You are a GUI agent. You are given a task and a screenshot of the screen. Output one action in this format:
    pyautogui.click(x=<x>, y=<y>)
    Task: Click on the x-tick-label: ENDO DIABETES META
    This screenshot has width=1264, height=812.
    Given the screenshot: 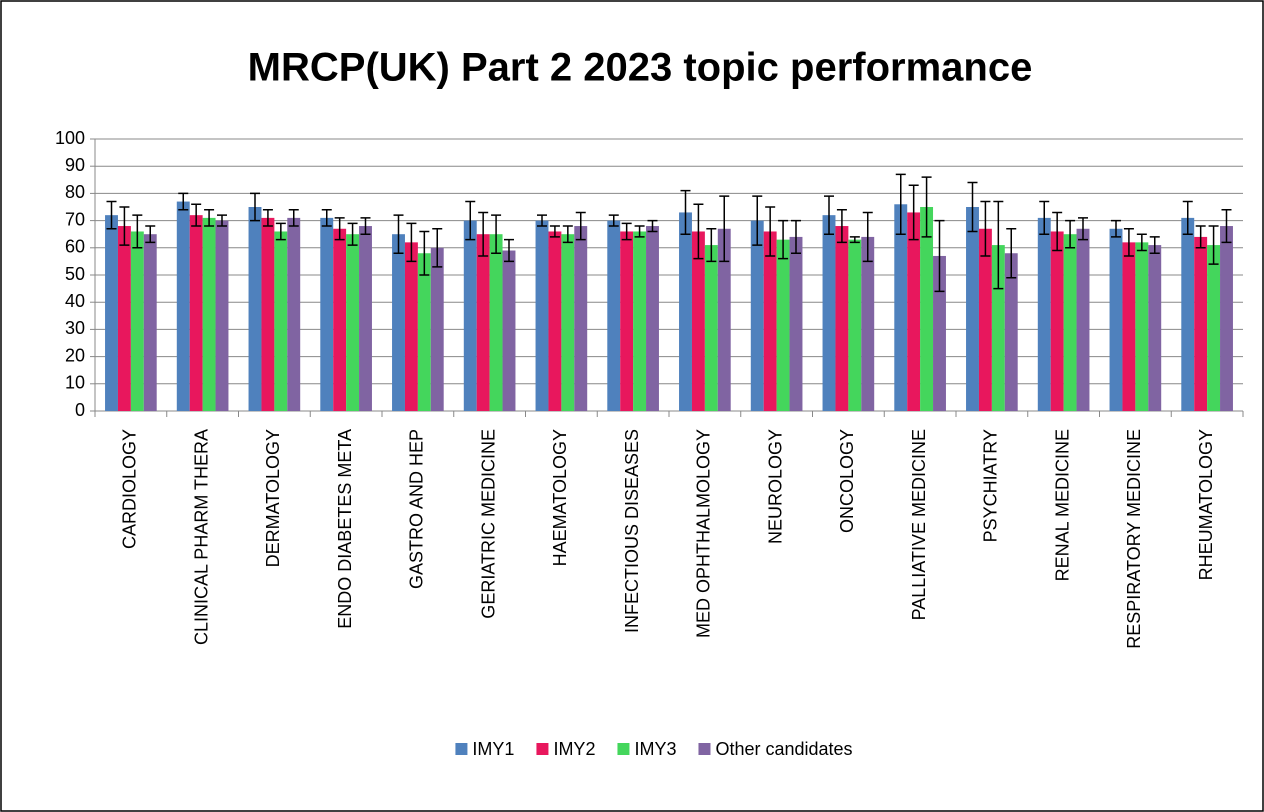 What is the action you would take?
    pyautogui.click(x=345, y=529)
    